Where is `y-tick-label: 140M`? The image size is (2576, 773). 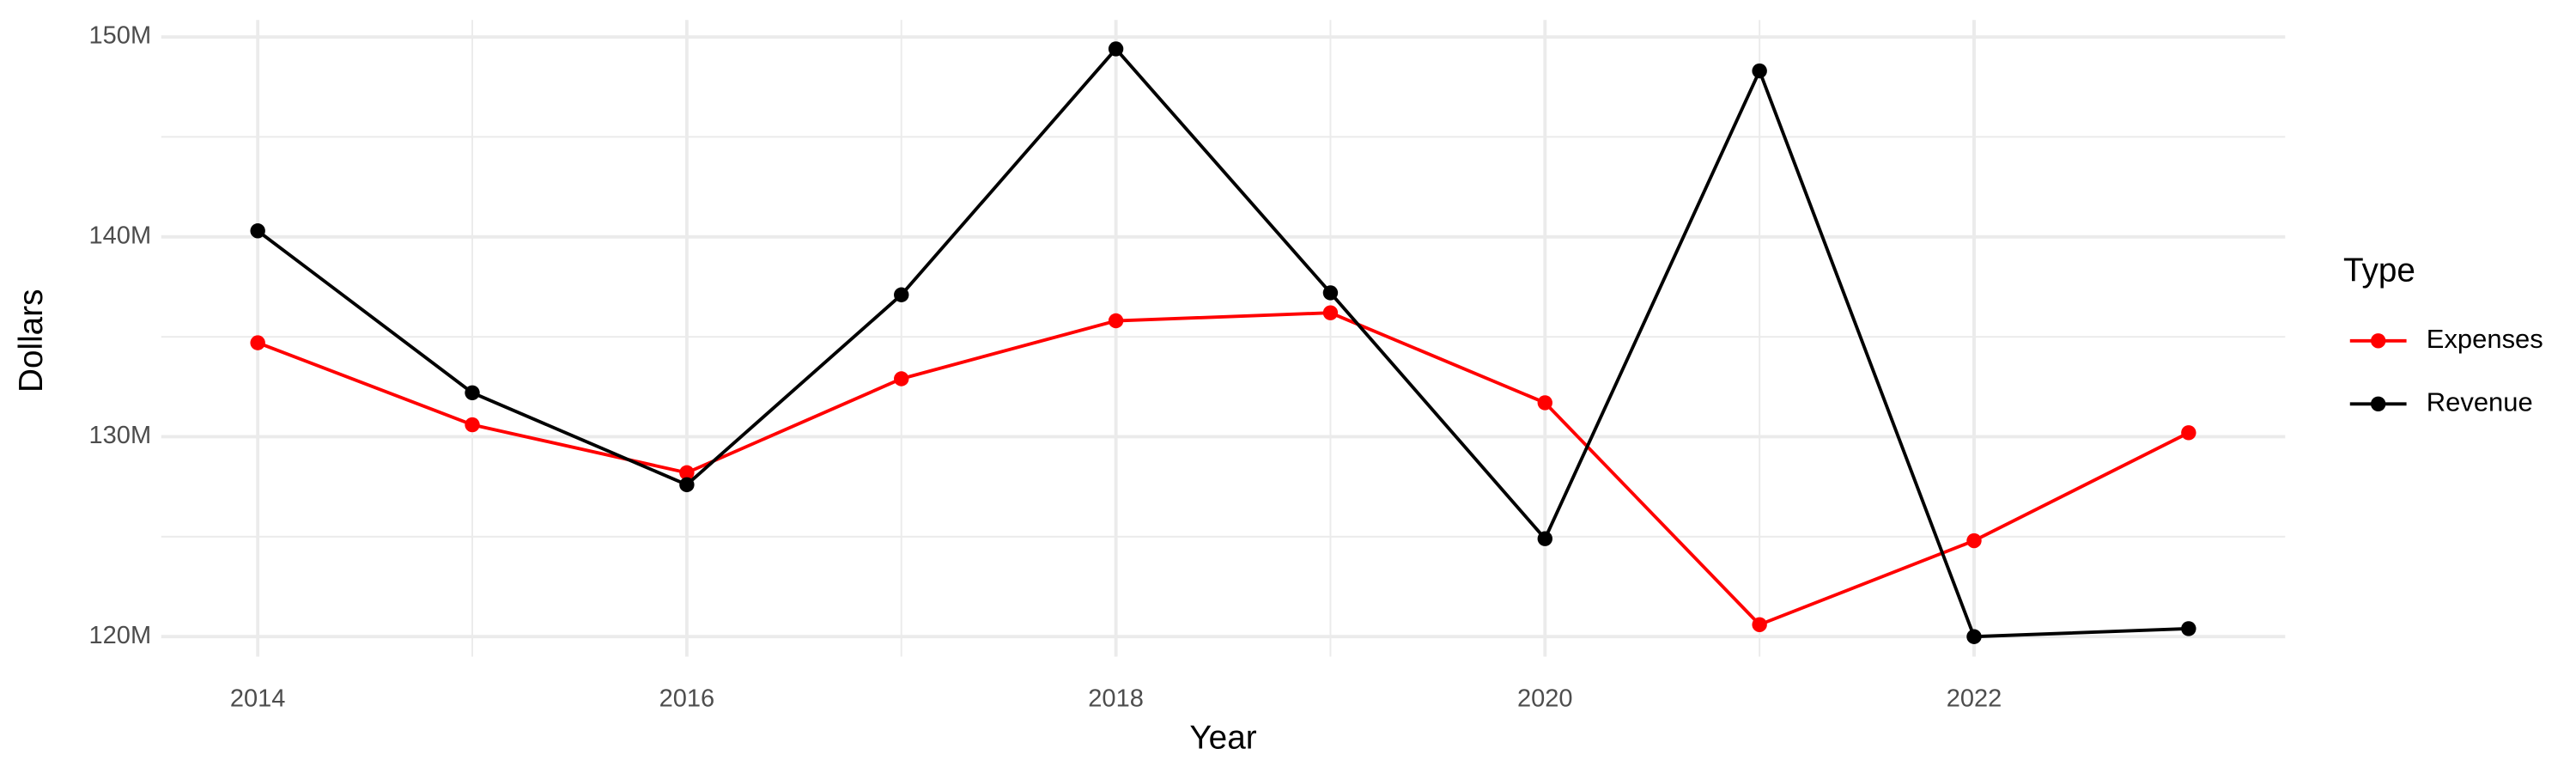 y-tick-label: 140M is located at coordinates (121, 236).